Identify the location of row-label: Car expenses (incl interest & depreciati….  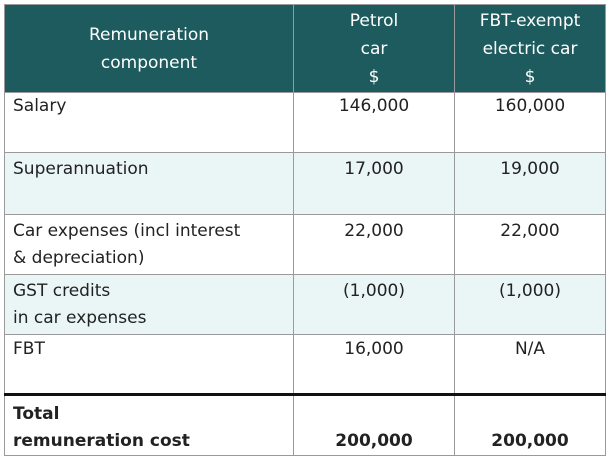
(149, 244).